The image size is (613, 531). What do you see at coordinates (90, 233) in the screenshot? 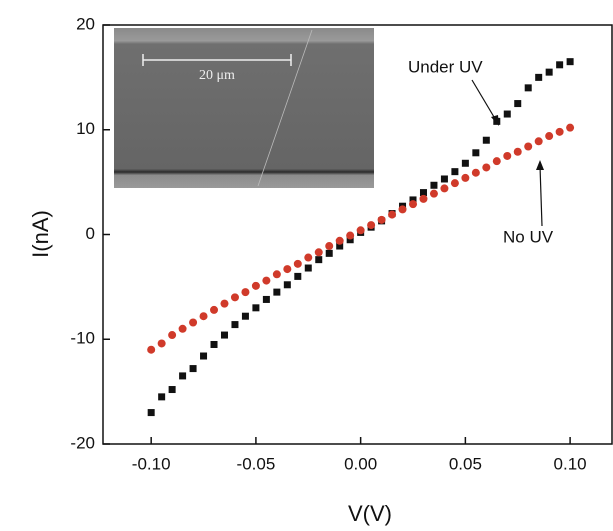
I see `y-tick-label: 0` at bounding box center [90, 233].